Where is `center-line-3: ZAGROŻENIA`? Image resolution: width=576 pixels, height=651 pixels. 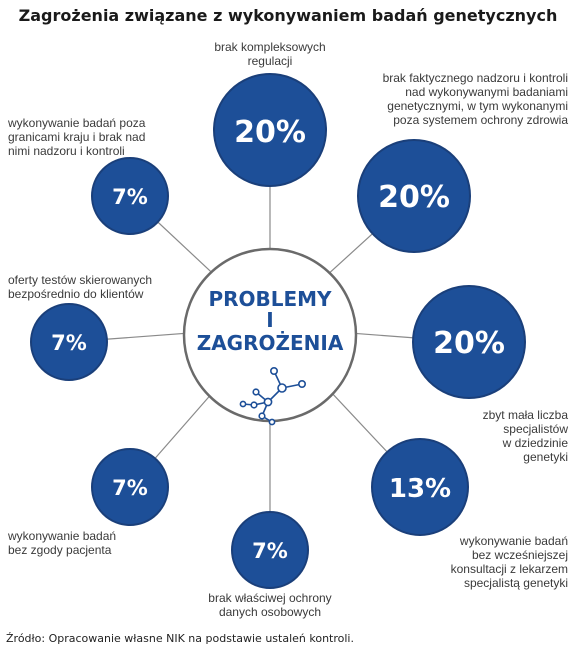 center-line-3: ZAGROŻENIA is located at coordinates (270, 343).